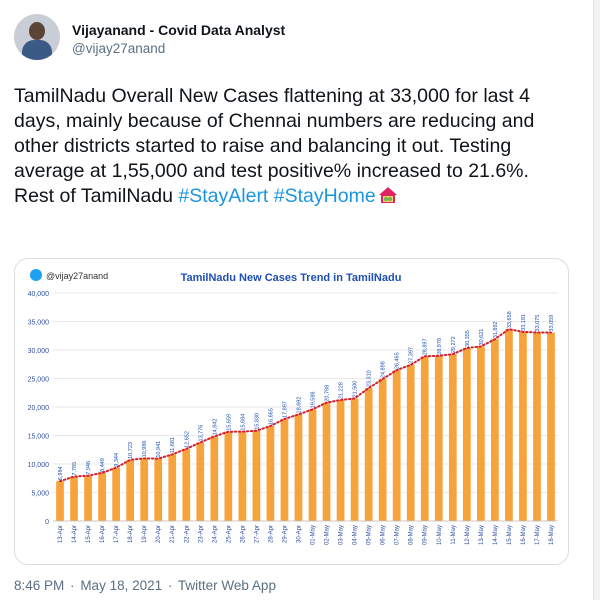 The image size is (600, 600). Describe the element at coordinates (426, 535) in the screenshot. I see `x-tick-label: 09-May` at that location.